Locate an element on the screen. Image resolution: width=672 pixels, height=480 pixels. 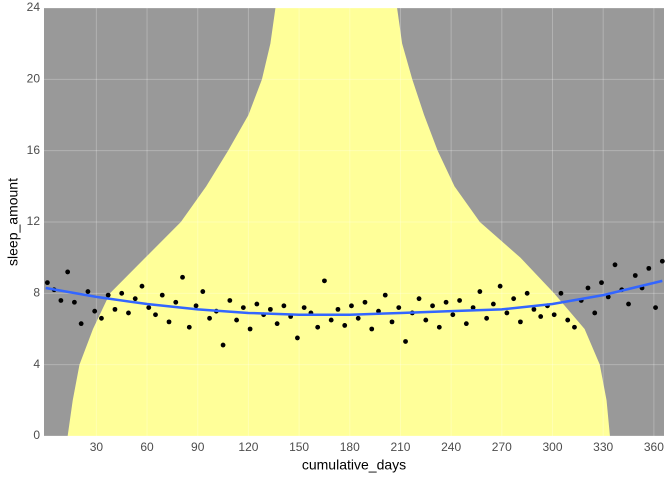
x-tick-label: 210 is located at coordinates (400, 447).